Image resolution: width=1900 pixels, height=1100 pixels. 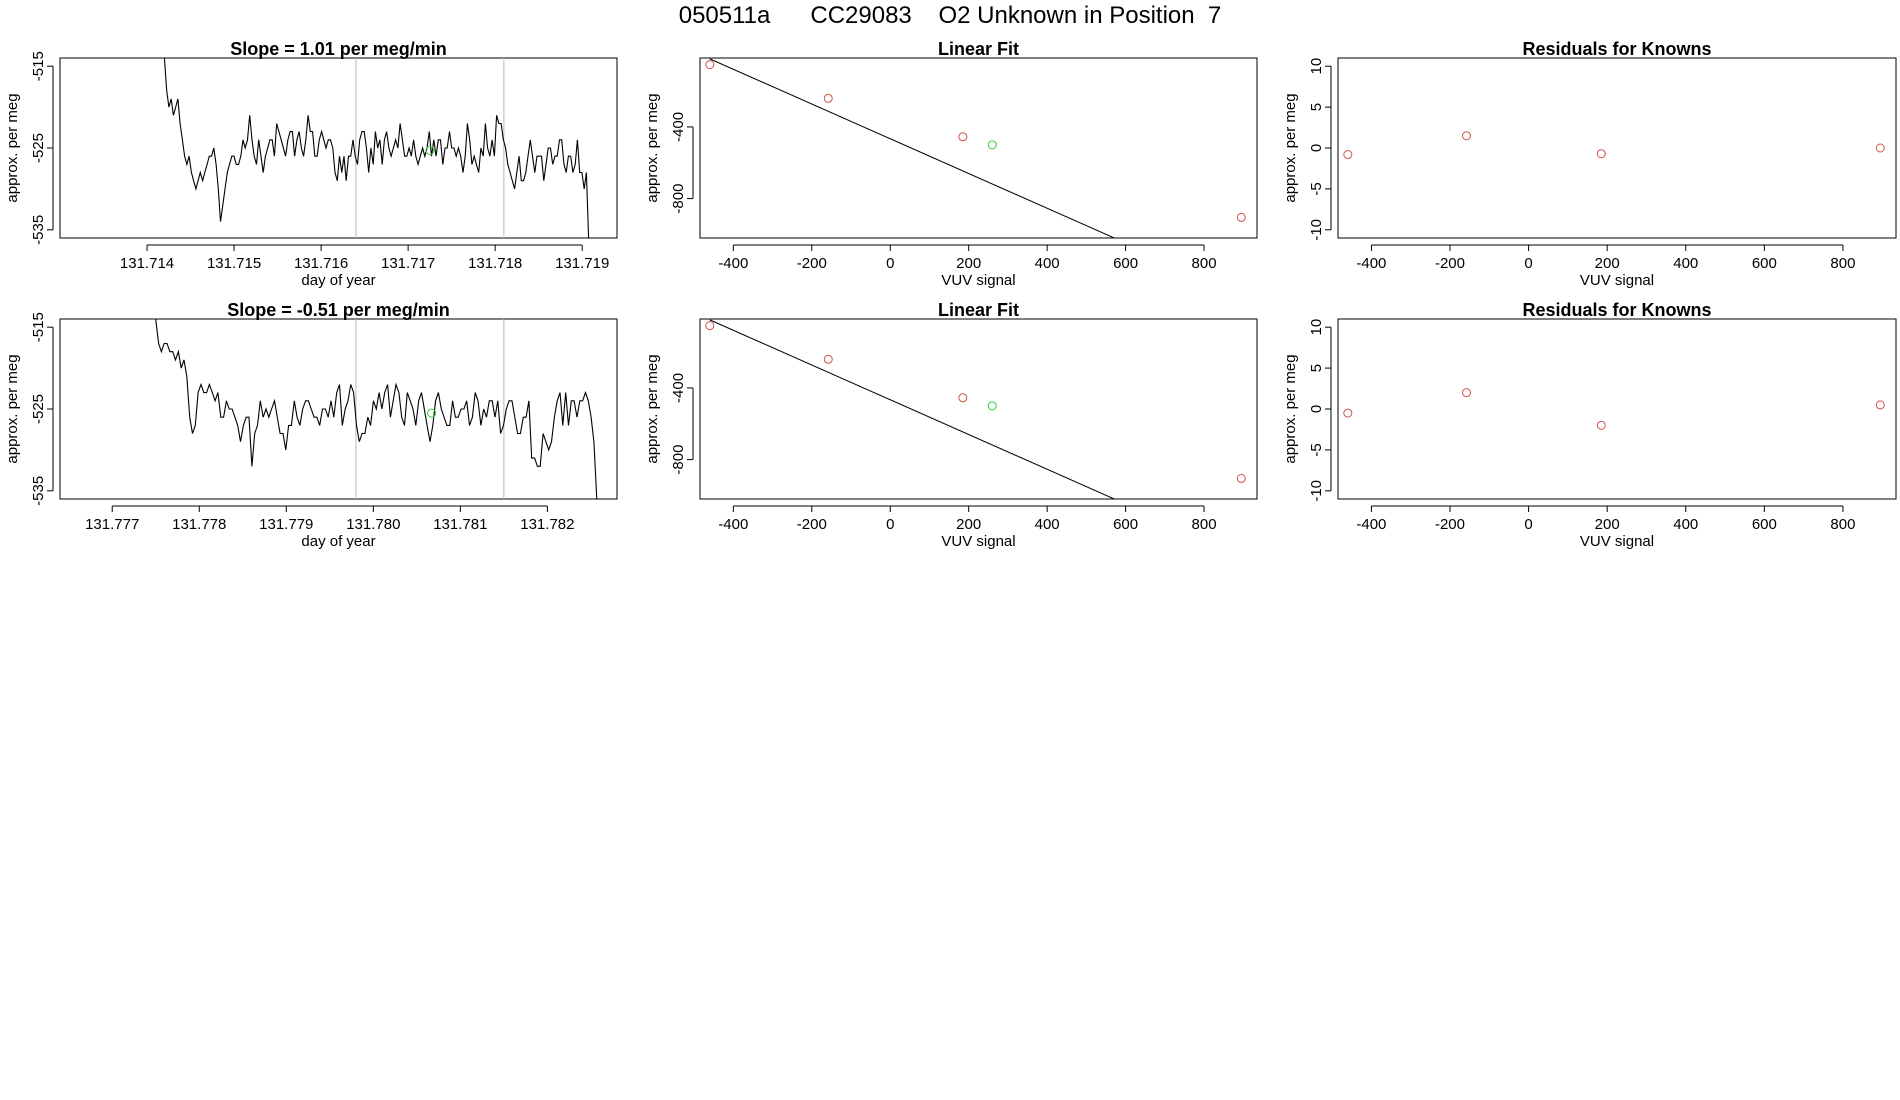 I want to click on x-tick-label: 131.719, so click(x=582, y=263).